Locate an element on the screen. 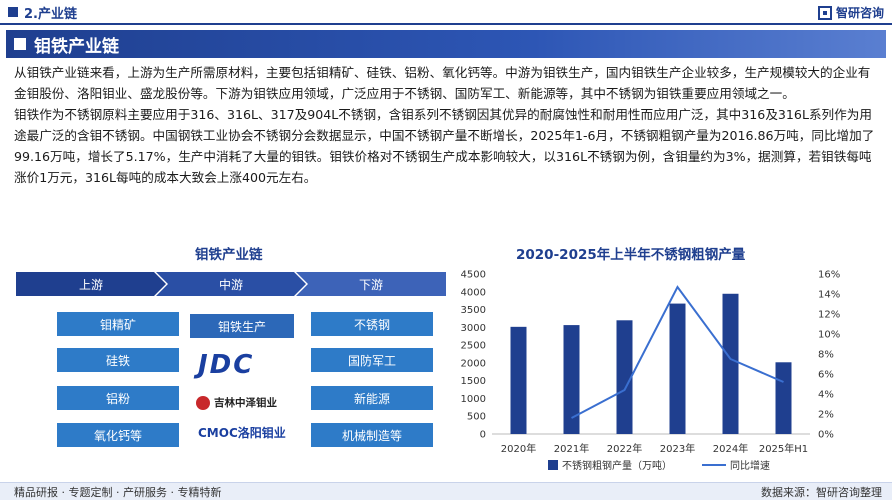  y-tick-label-right: 14% is located at coordinates (829, 295).